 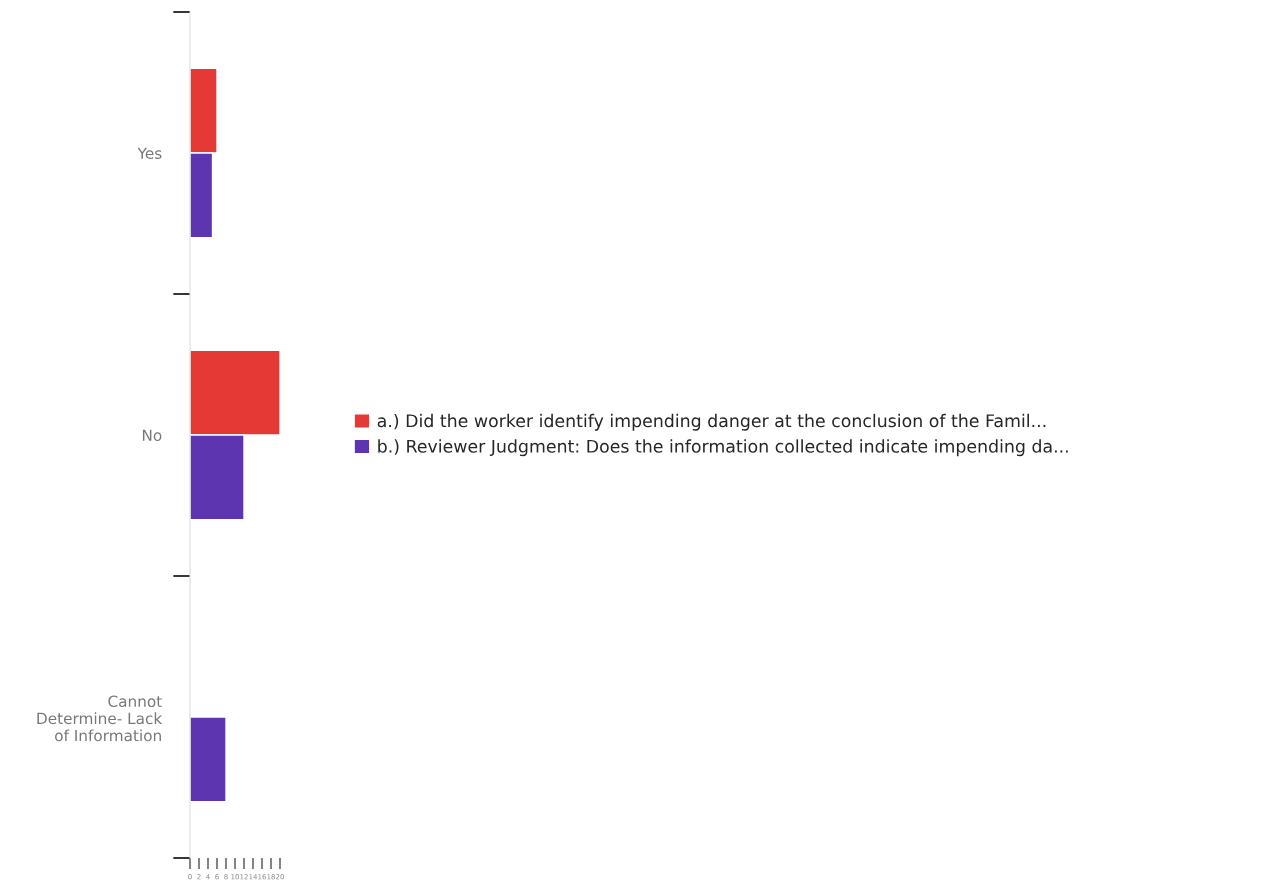 I want to click on y-tick-label: Yes, so click(x=149, y=153).